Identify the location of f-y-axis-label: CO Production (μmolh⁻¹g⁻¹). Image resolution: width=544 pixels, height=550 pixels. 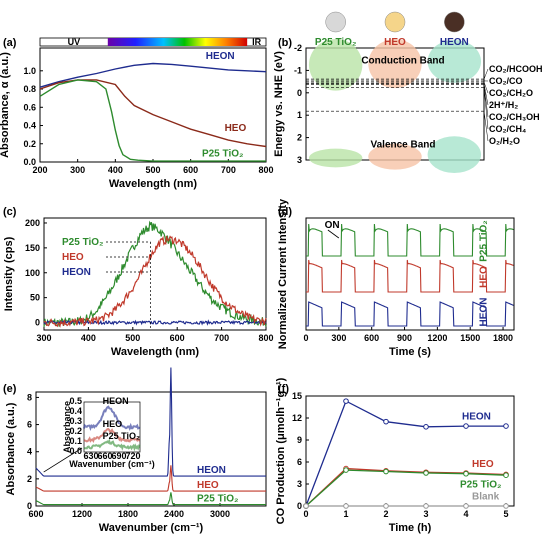
(281, 450).